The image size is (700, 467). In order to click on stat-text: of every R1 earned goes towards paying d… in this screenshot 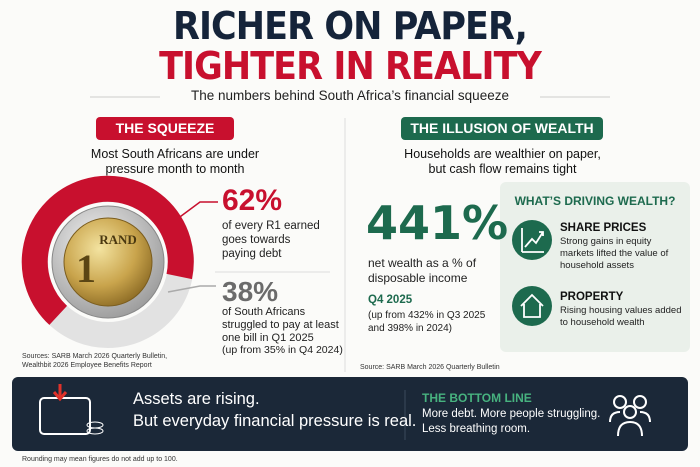, I will do `click(271, 240)`.